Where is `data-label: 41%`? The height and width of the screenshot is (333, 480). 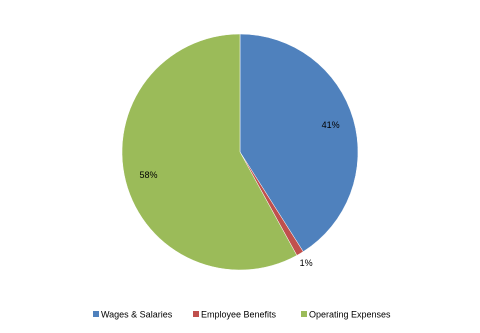
data-label: 41% is located at coordinates (331, 125).